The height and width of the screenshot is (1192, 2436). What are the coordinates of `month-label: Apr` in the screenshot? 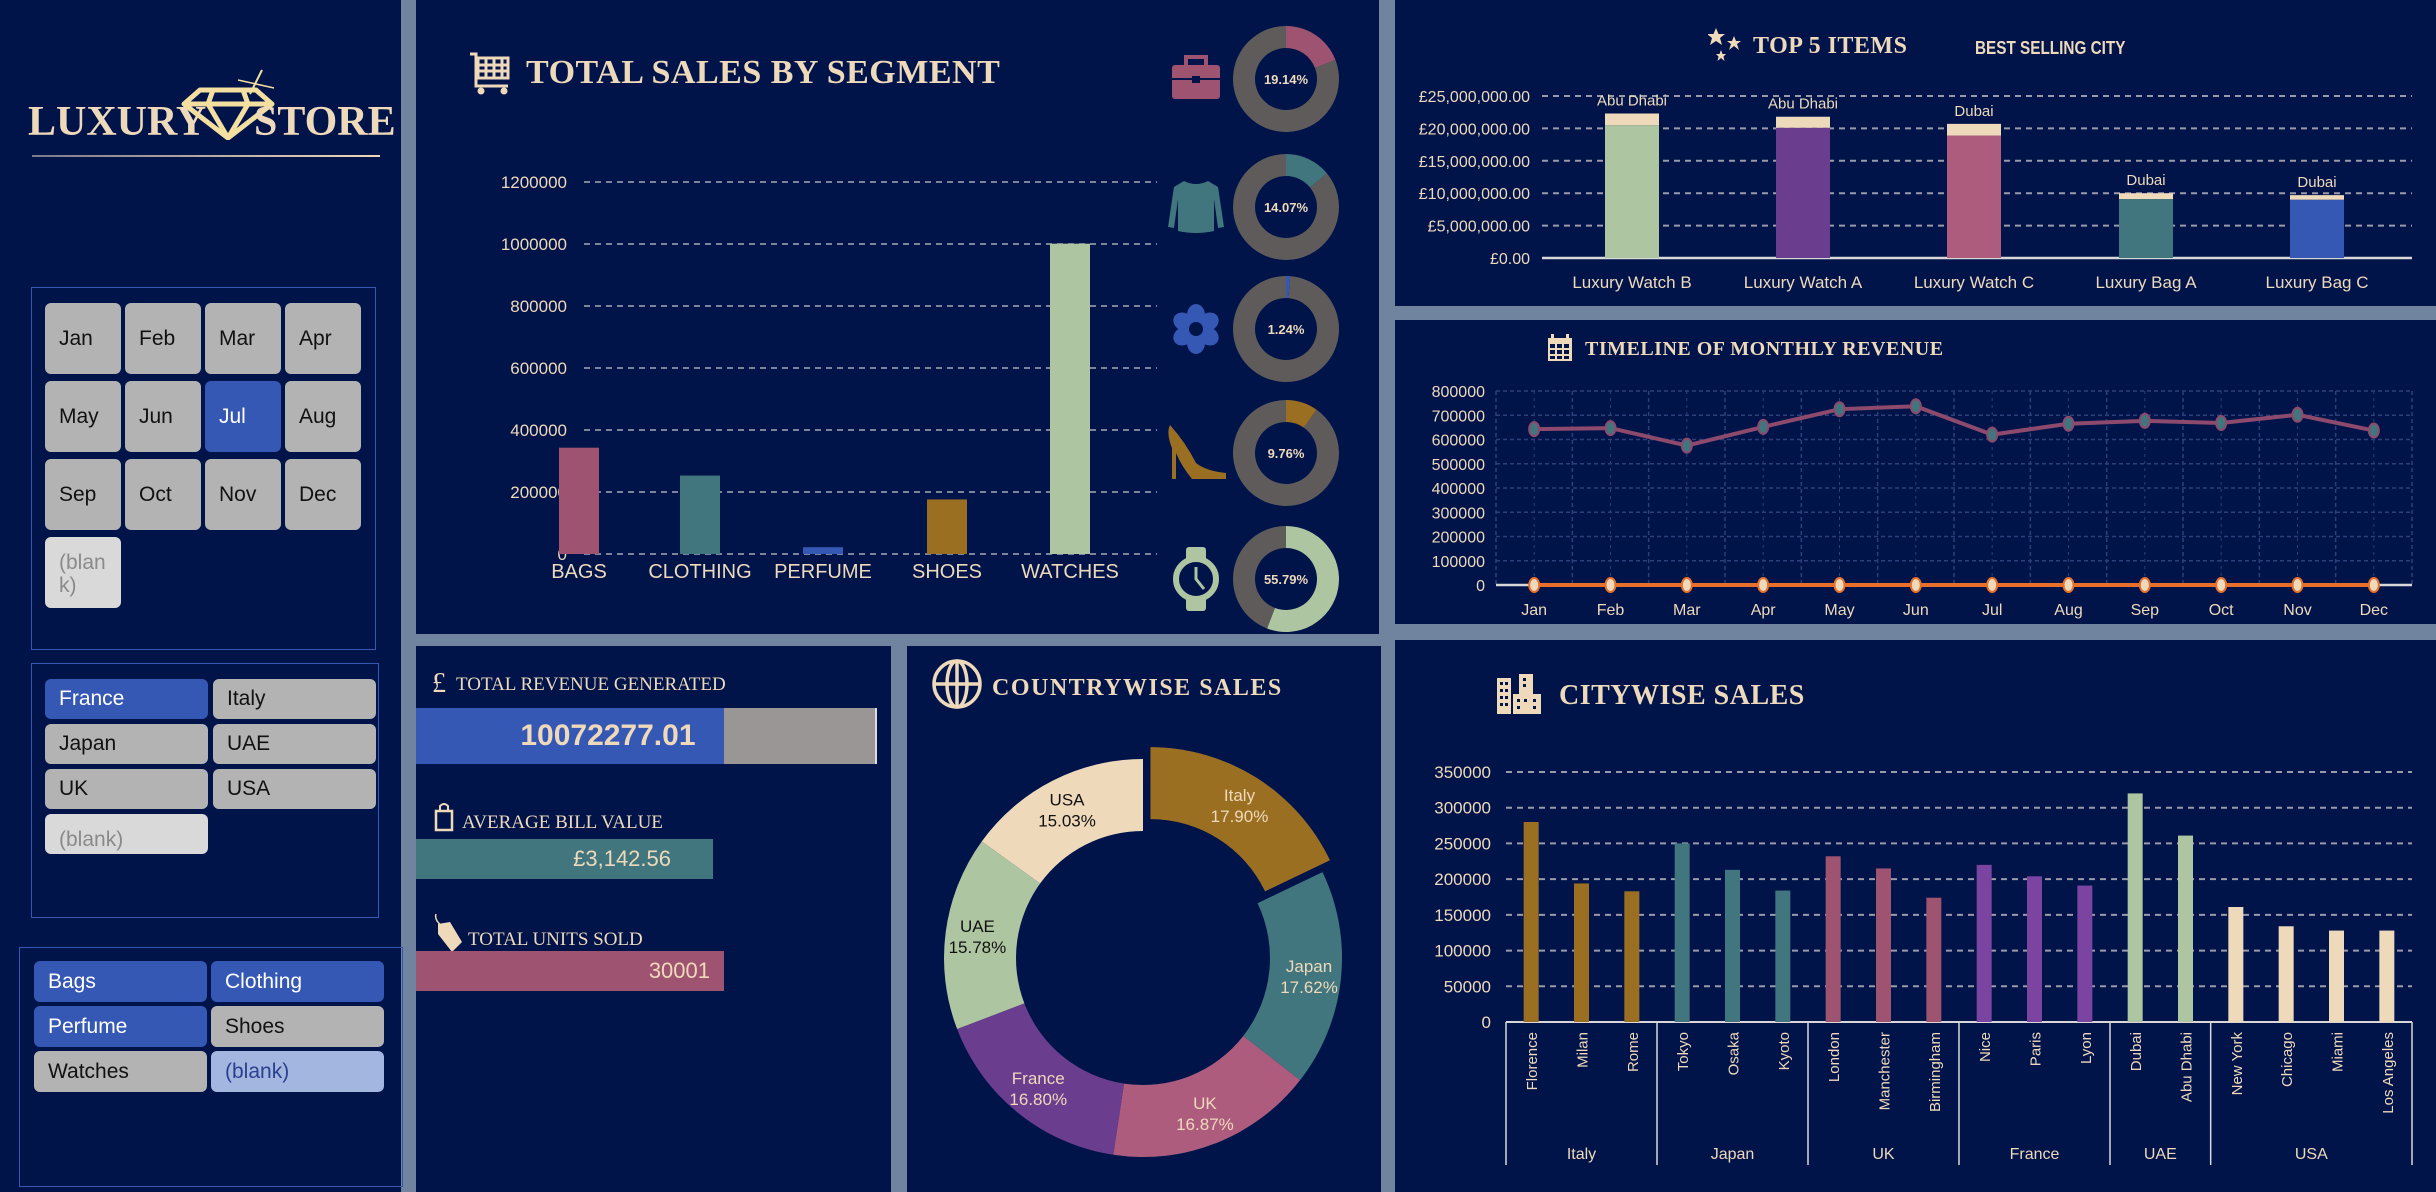 It's located at (1764, 610).